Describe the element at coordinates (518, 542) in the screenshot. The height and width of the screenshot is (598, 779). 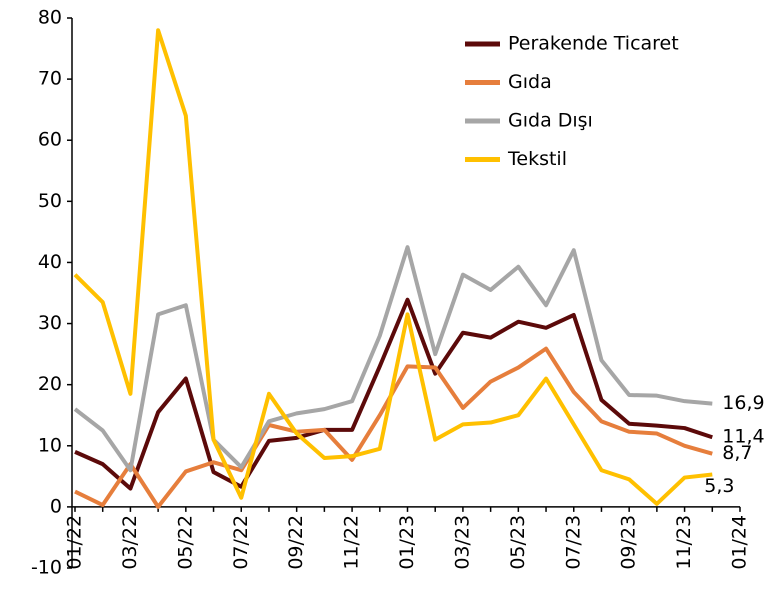
I see `x-tick-label: 05/23` at that location.